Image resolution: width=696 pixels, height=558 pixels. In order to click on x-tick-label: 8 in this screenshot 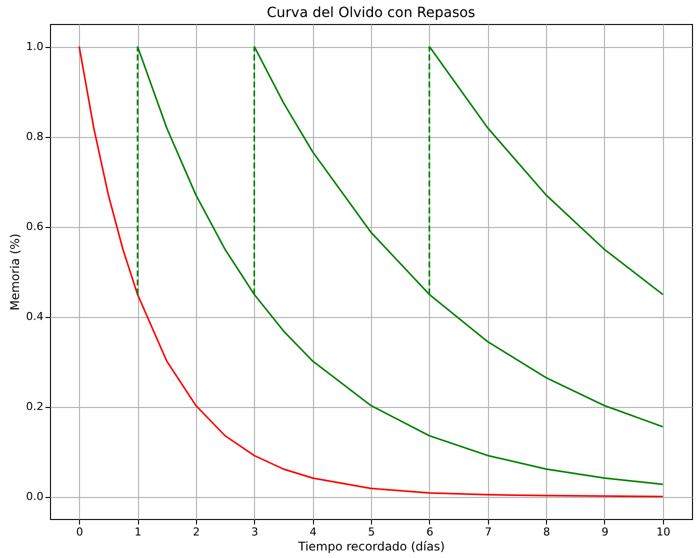, I will do `click(546, 532)`.